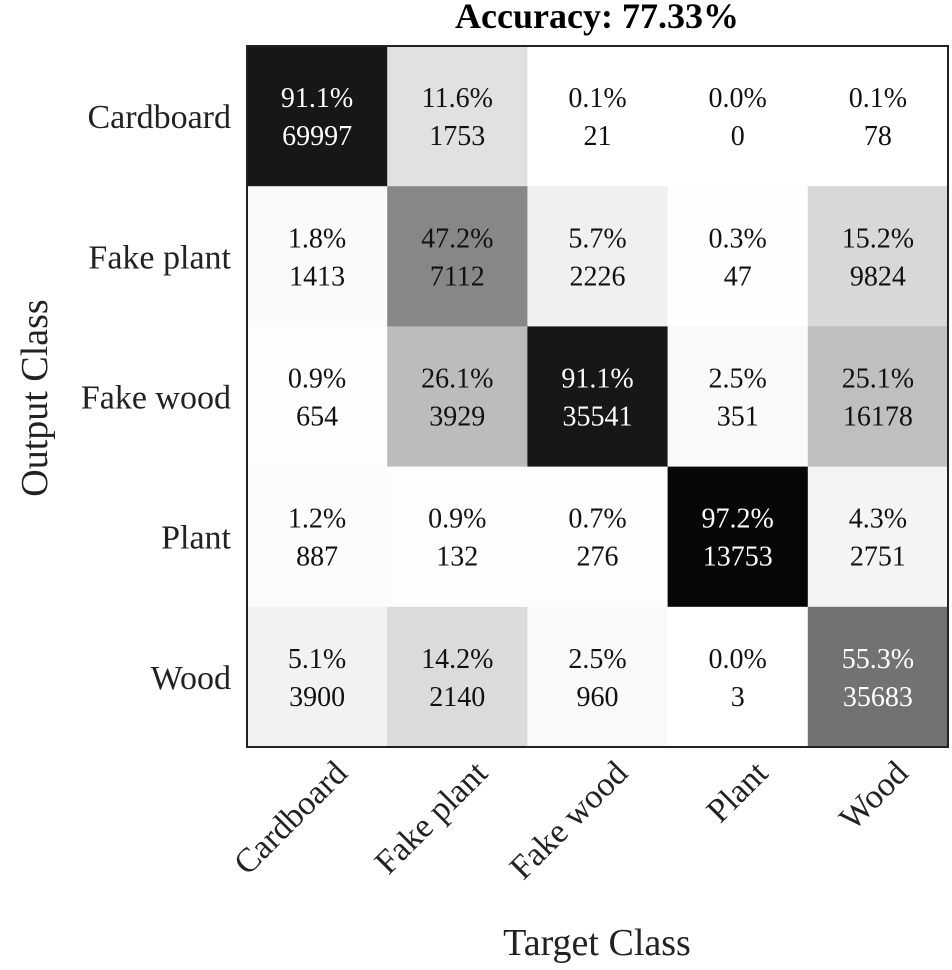  Describe the element at coordinates (317, 136) in the screenshot. I see `cell-count-label: 69997` at that location.